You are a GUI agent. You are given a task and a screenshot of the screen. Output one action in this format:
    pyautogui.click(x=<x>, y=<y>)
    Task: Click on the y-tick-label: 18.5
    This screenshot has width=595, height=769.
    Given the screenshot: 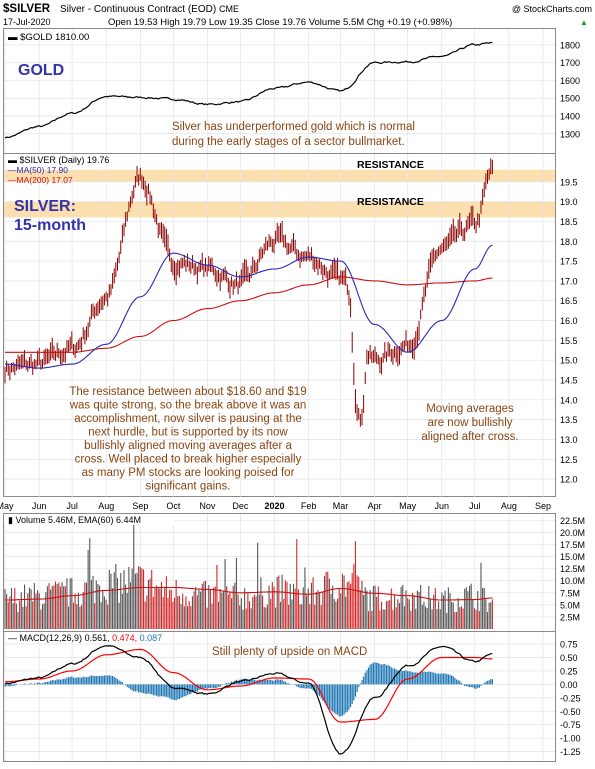 What is the action you would take?
    pyautogui.click(x=569, y=222)
    